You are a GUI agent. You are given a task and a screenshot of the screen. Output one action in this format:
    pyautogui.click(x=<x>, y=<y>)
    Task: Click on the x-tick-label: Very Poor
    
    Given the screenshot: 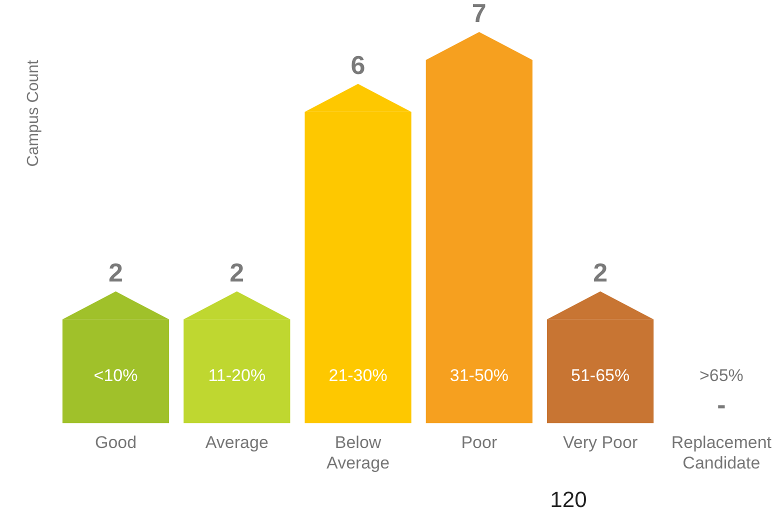 What is the action you would take?
    pyautogui.click(x=600, y=442)
    